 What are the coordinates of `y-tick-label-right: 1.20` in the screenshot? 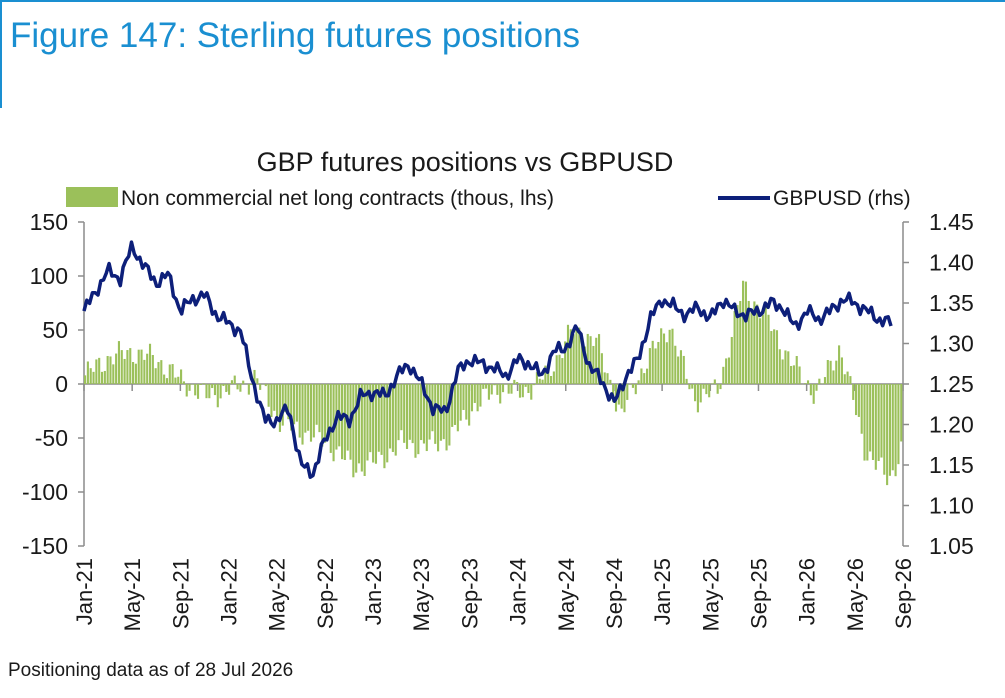 It's located at (951, 425).